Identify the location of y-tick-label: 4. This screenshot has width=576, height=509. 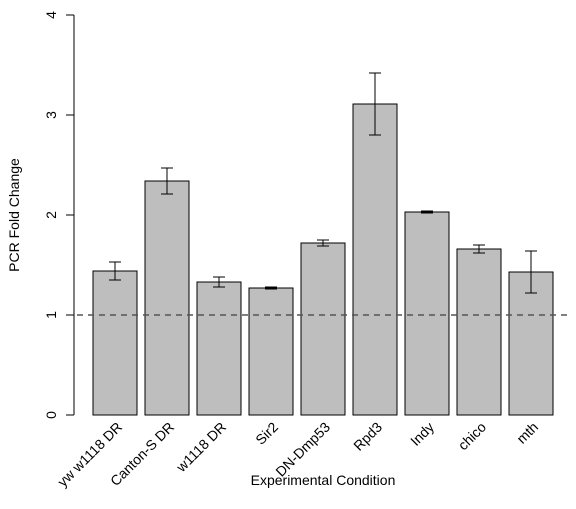
(51, 15).